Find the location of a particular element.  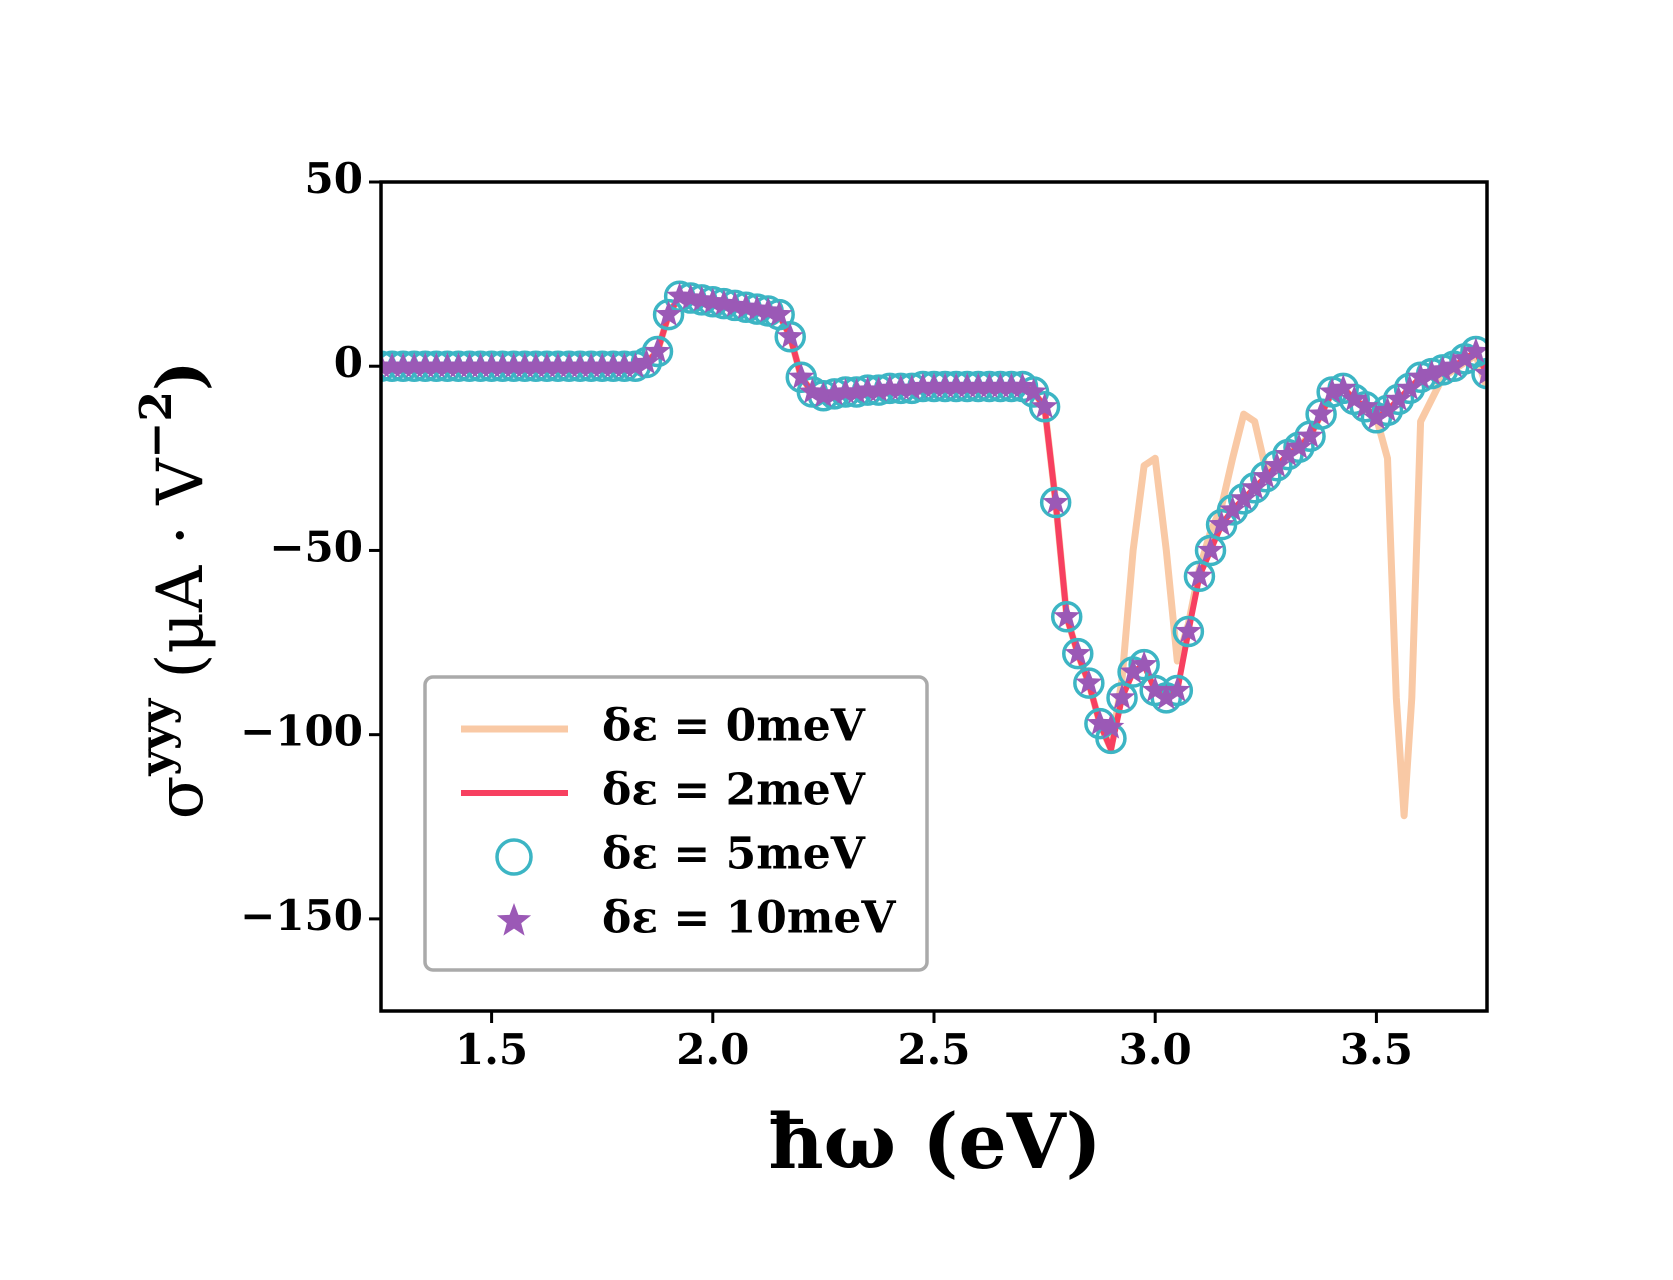

x-tick-label: 1.5 is located at coordinates (491, 1049).